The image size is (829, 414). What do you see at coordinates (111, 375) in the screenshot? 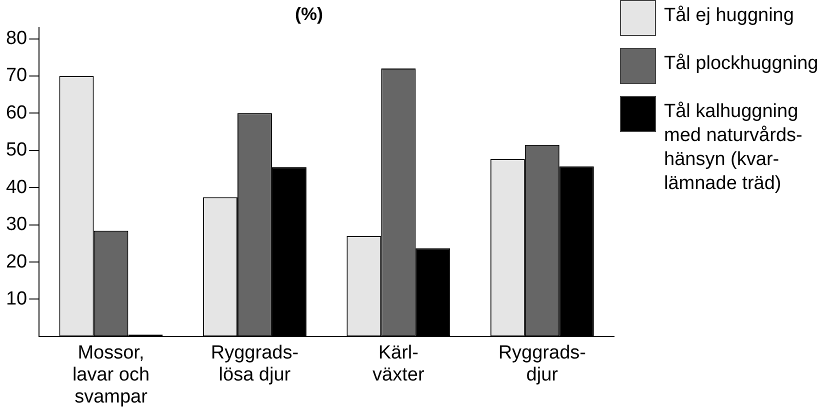
I see `x-tick-label: Mossor, lavar och svampar` at bounding box center [111, 375].